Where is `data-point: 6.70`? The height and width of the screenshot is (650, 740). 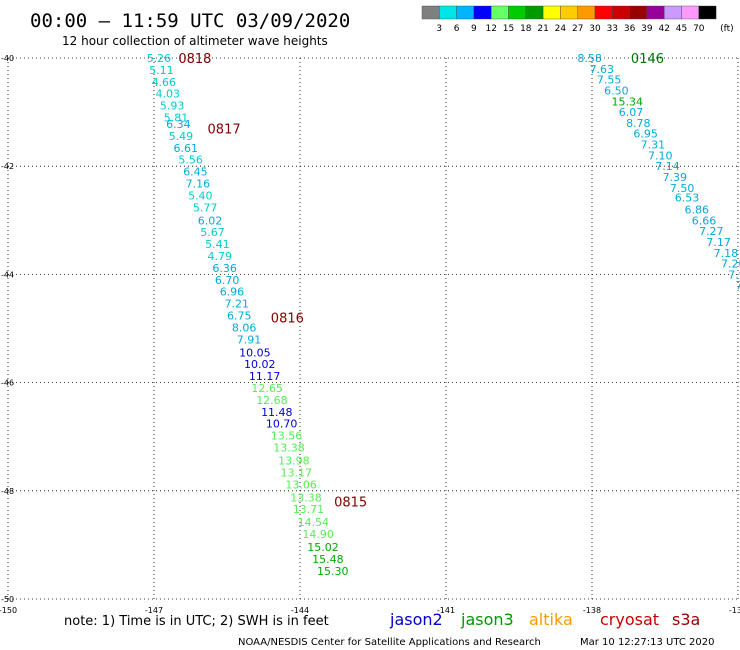 data-point: 6.70 is located at coordinates (227, 280).